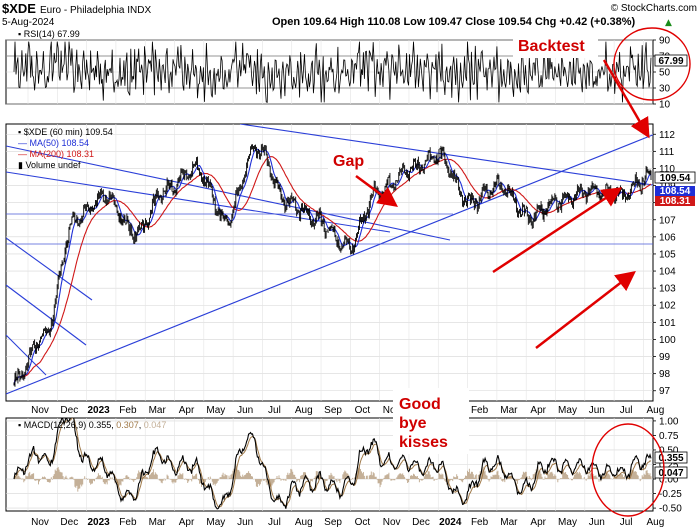 This screenshot has width=700, height=530. What do you see at coordinates (665, 89) in the screenshot?
I see `rsi-tick-label: 30` at bounding box center [665, 89].